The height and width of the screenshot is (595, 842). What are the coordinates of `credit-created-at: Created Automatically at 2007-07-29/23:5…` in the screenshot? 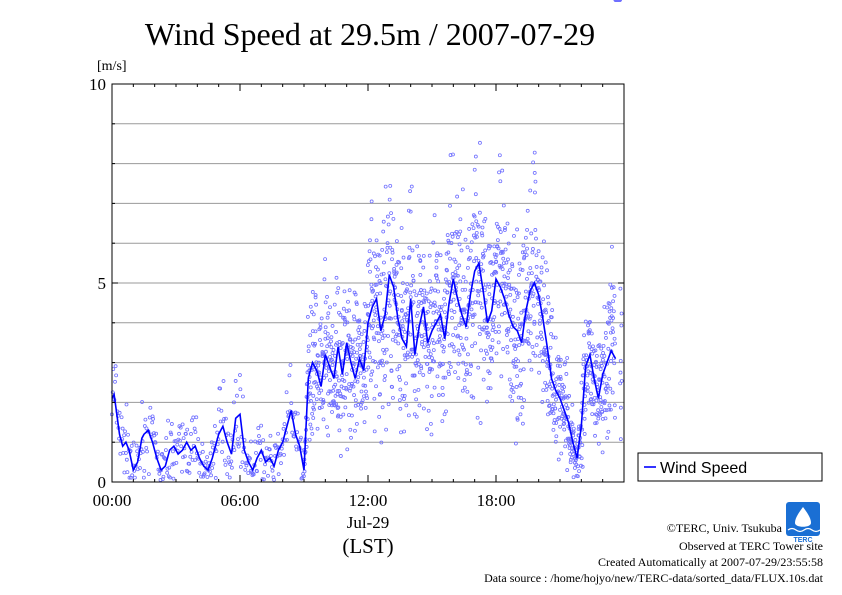 It's located at (710, 562).